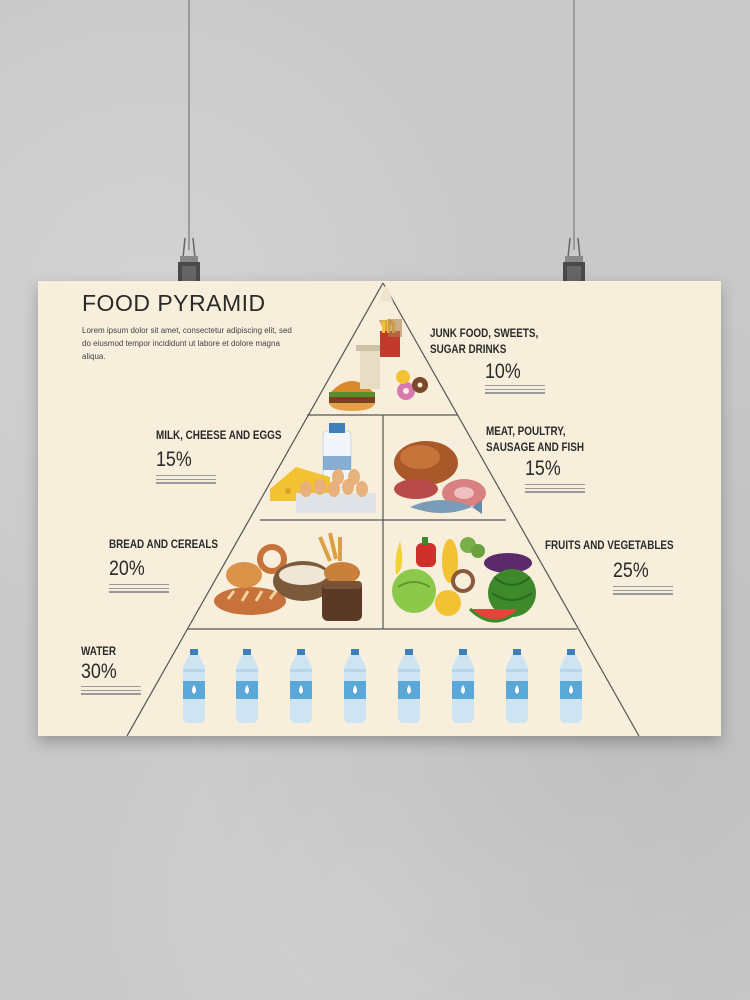 The height and width of the screenshot is (1000, 750). What do you see at coordinates (189, 261) in the screenshot?
I see `binder-clip-left` at bounding box center [189, 261].